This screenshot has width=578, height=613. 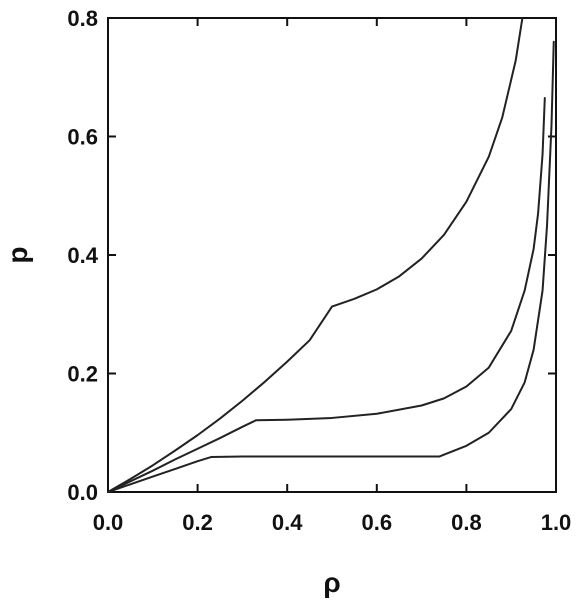 What do you see at coordinates (197, 522) in the screenshot?
I see `x-tick-label-1: 0.2` at bounding box center [197, 522].